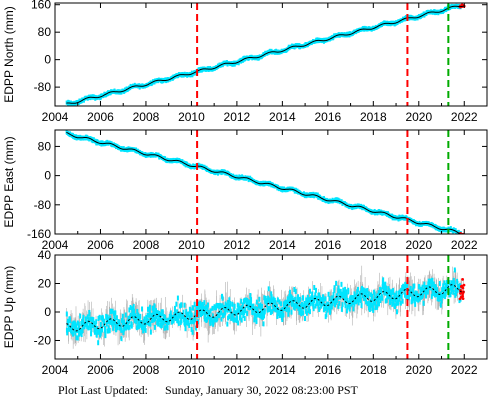 Image resolution: width=488 pixels, height=405 pixels. Describe the element at coordinates (191, 117) in the screenshot. I see `x-tick-label: 2010` at that location.